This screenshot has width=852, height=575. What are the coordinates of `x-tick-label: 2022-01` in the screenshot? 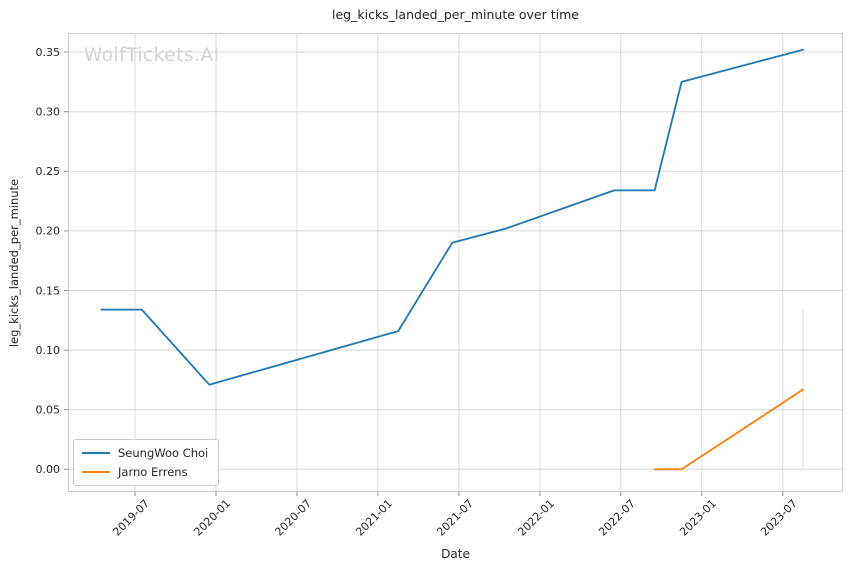 It's located at (536, 518).